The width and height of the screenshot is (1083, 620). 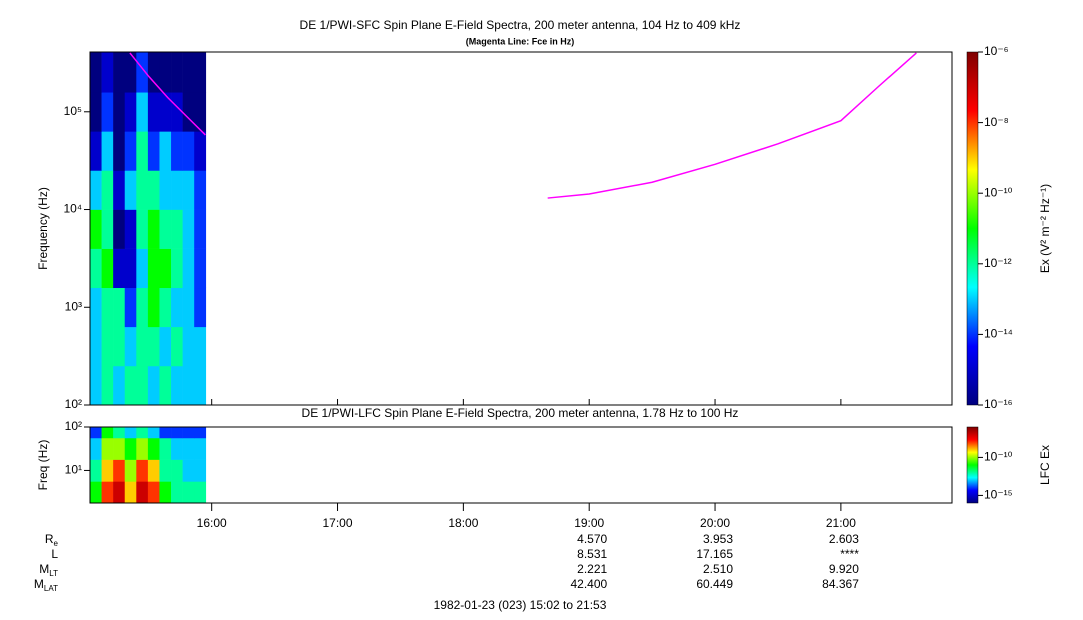 I want to click on ephemeris-value: 2.510, so click(x=718, y=569).